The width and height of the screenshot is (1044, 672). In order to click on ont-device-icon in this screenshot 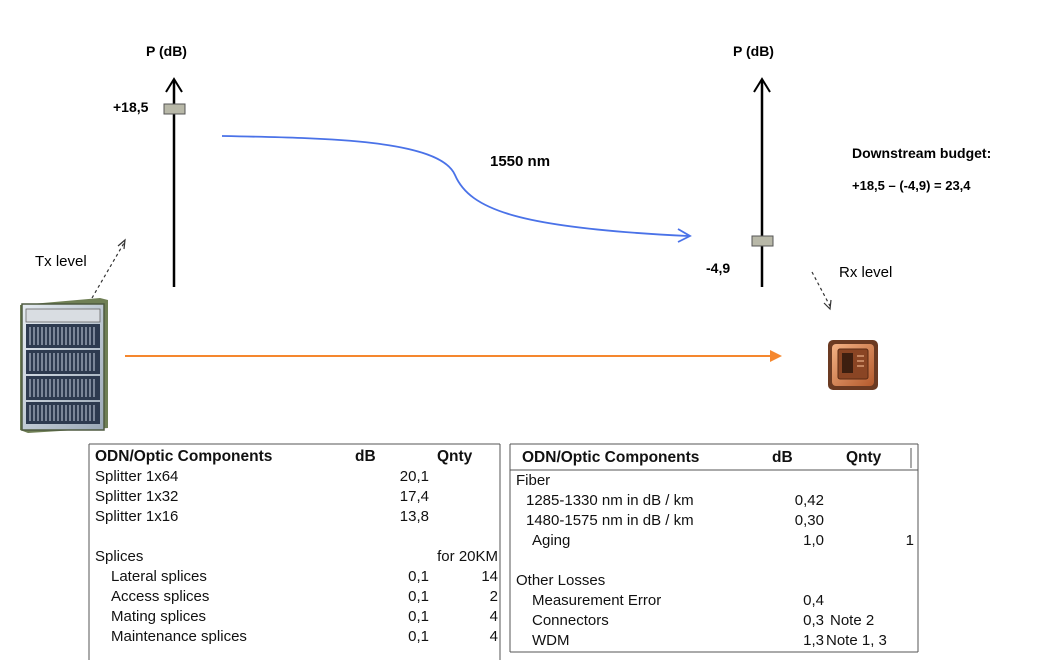, I will do `click(853, 365)`.